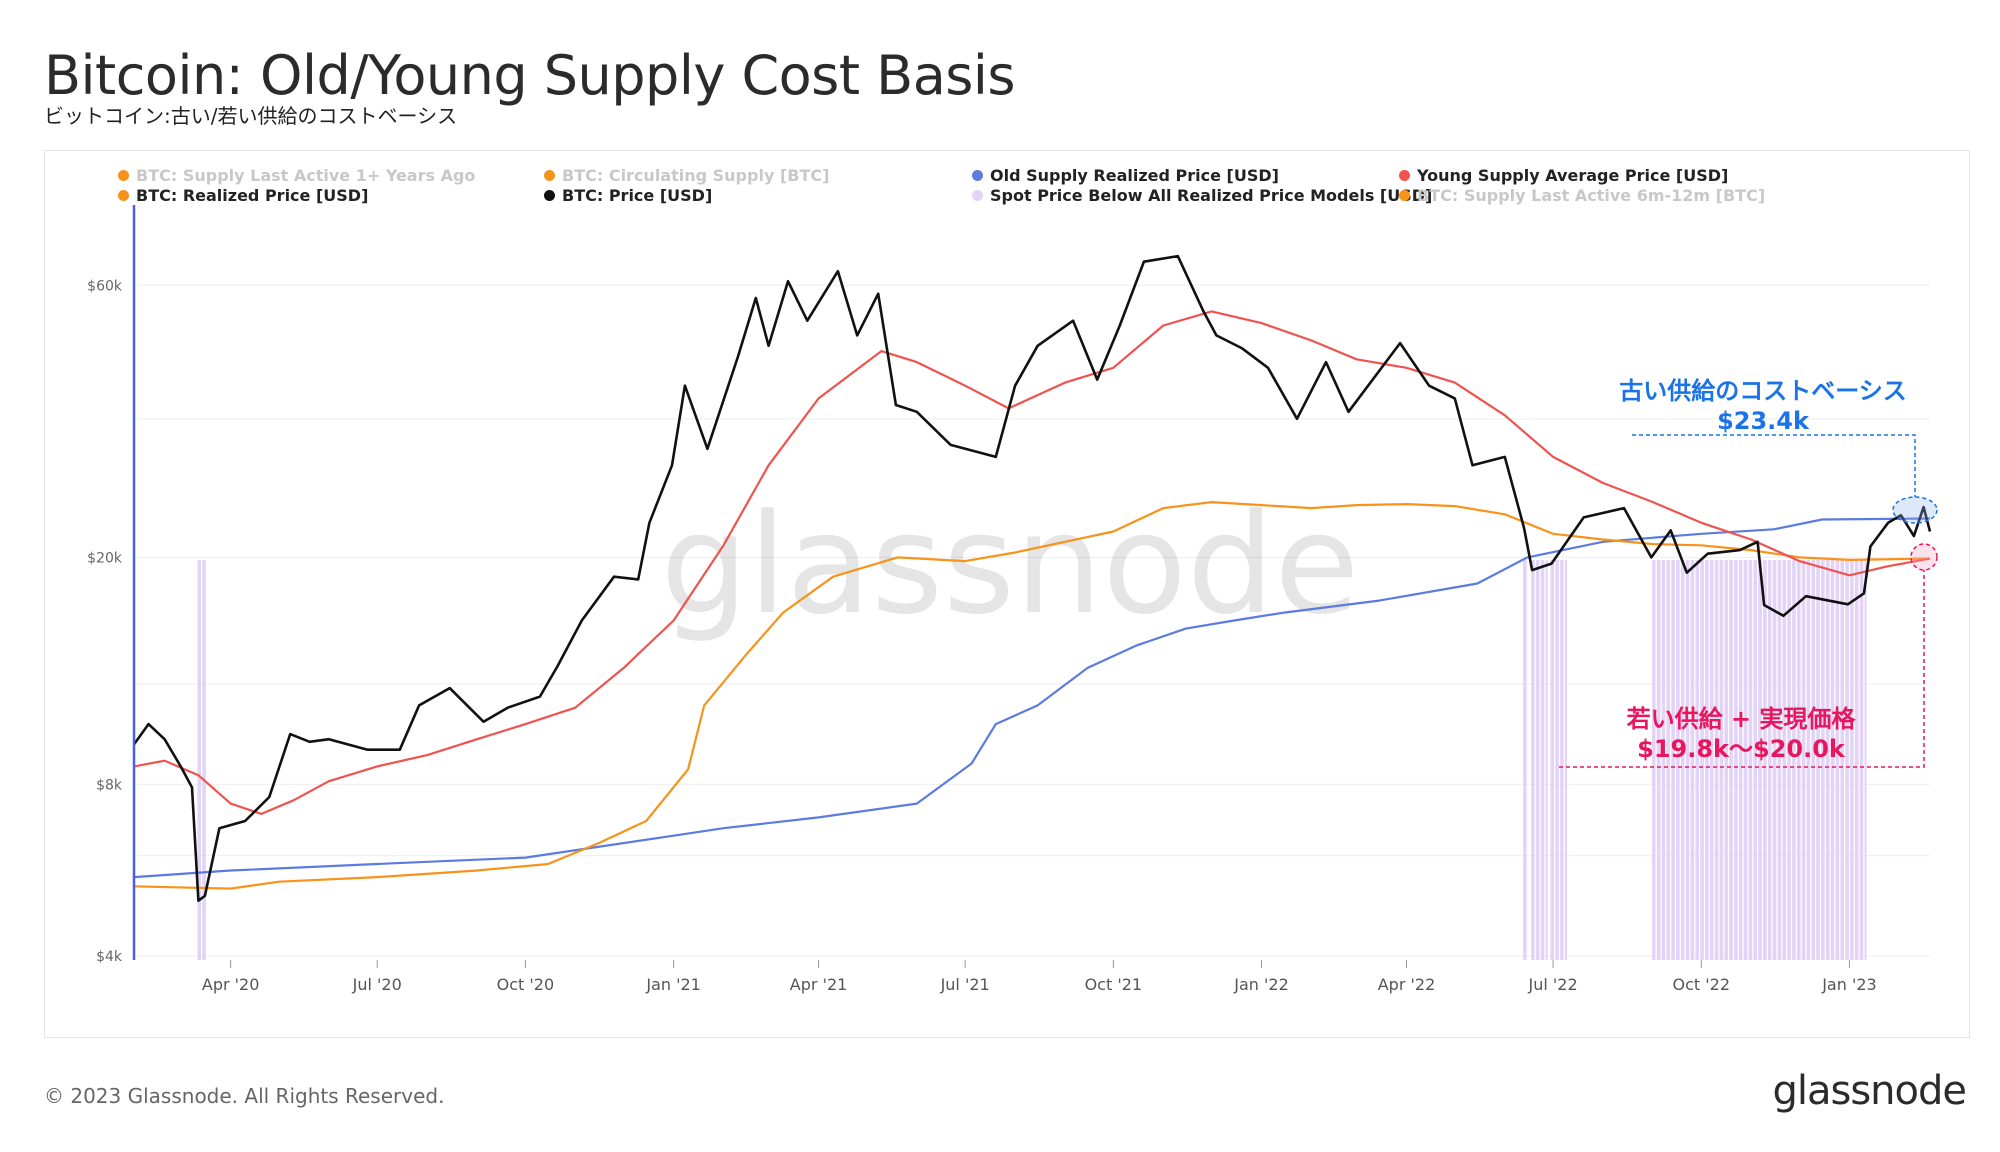 The image size is (2000, 1152). Describe the element at coordinates (696, 175) in the screenshot. I see `legend-label: BTC: Circulating Supply [BTC]` at that location.